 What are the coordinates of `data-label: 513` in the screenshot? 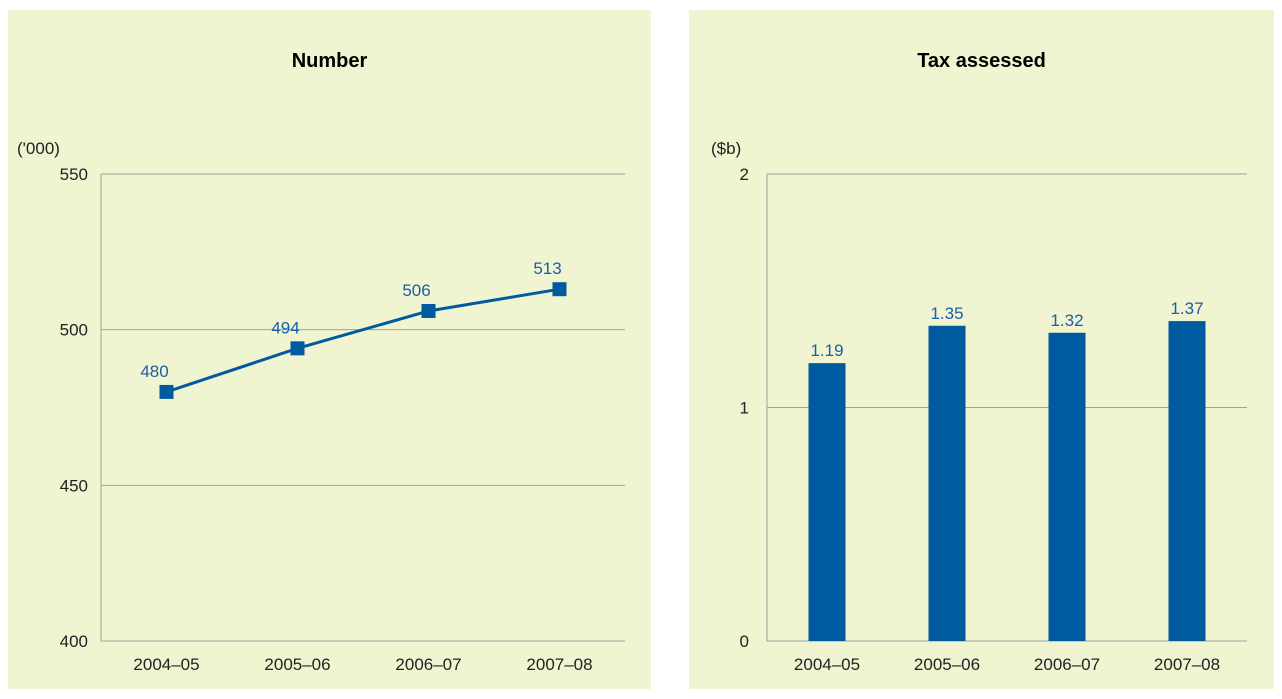 It's located at (547, 268).